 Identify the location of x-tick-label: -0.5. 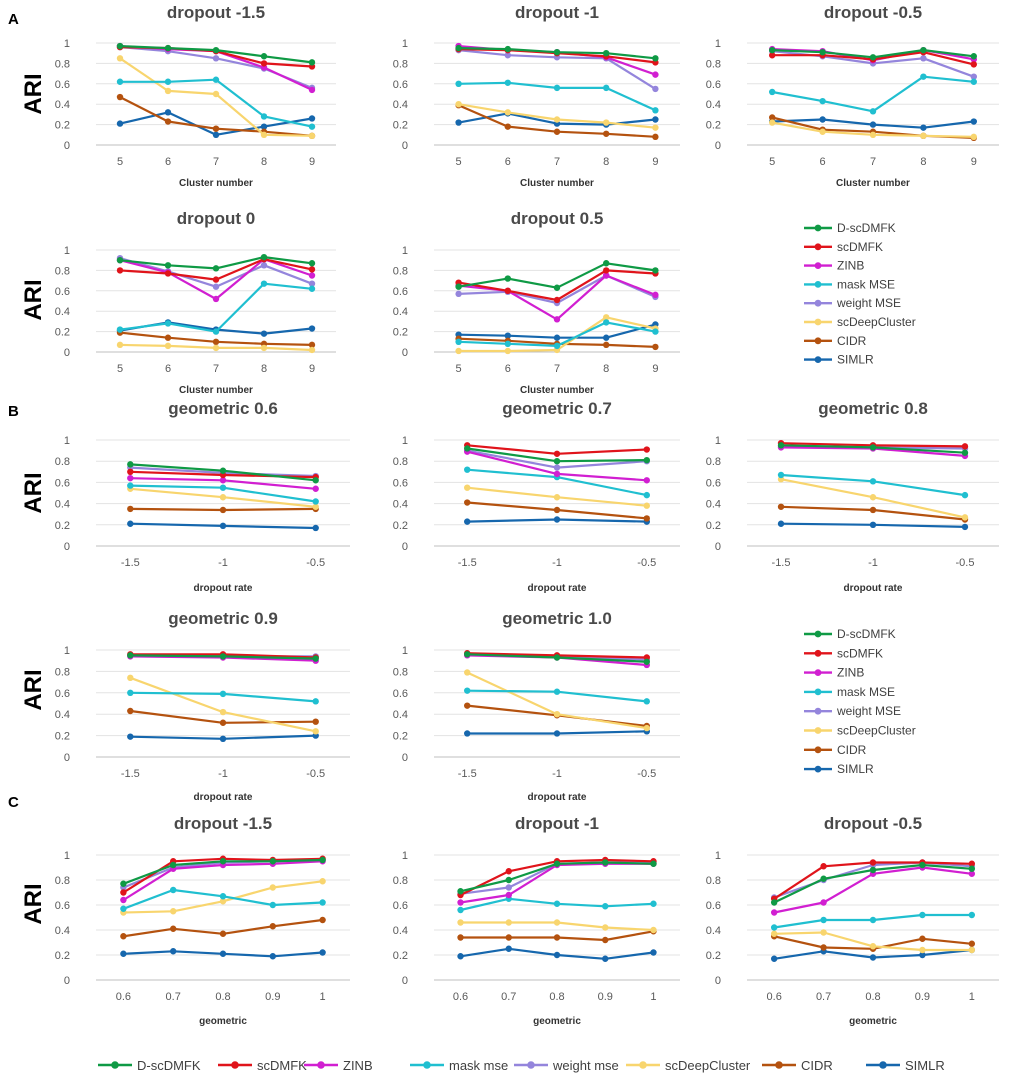
(646, 563).